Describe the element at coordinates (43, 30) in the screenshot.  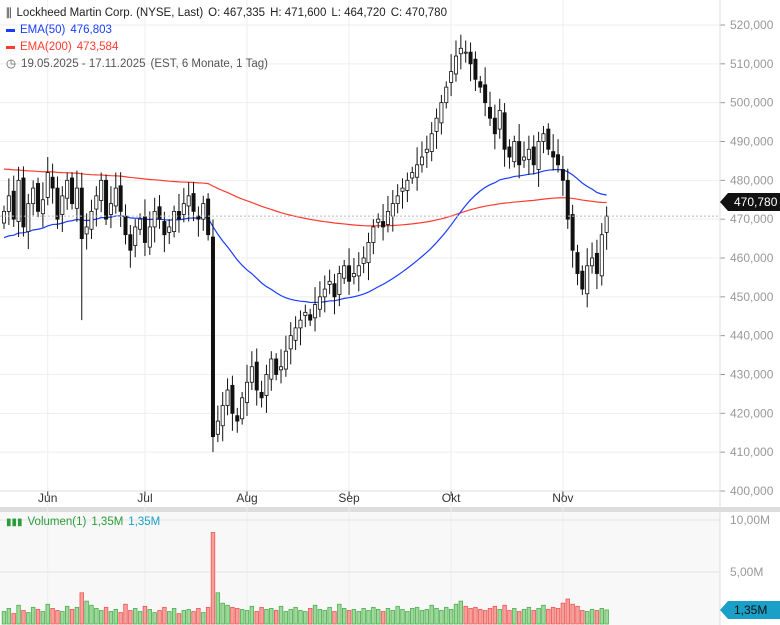
I see `ema50-label: EMA(50)` at that location.